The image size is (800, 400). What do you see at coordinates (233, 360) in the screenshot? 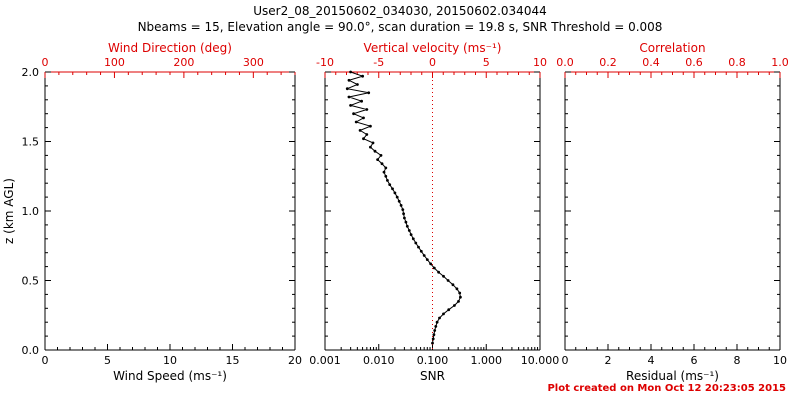
I see `svg-text: 15` at bounding box center [233, 360].